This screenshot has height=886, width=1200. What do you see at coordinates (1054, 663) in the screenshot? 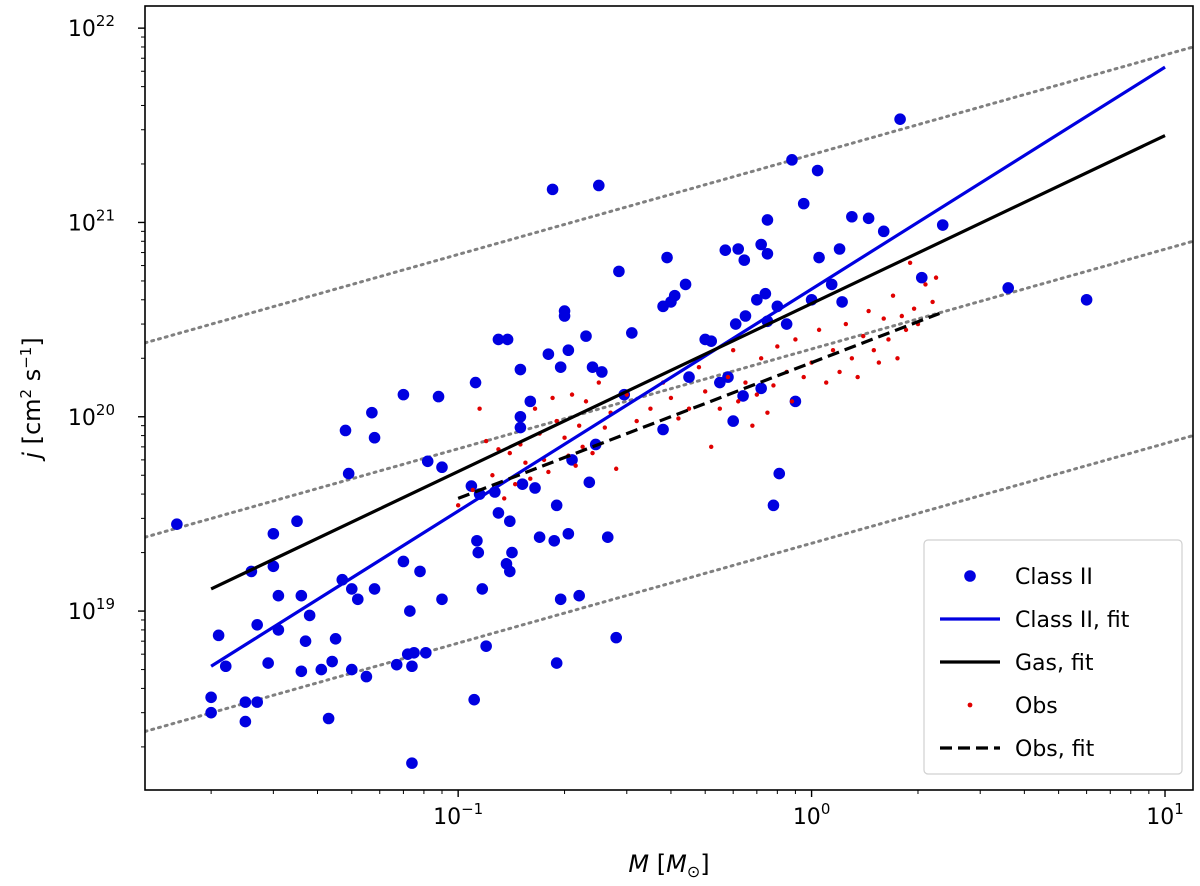
I see `legend-label: Gas, fit` at bounding box center [1054, 663].